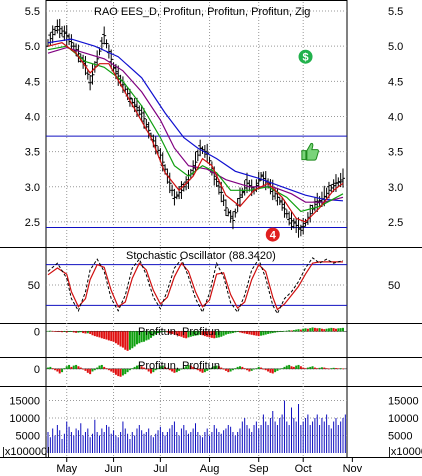 Image resolution: width=422 pixels, height=476 pixels. I want to click on x-tick-label: Nov, so click(353, 469).